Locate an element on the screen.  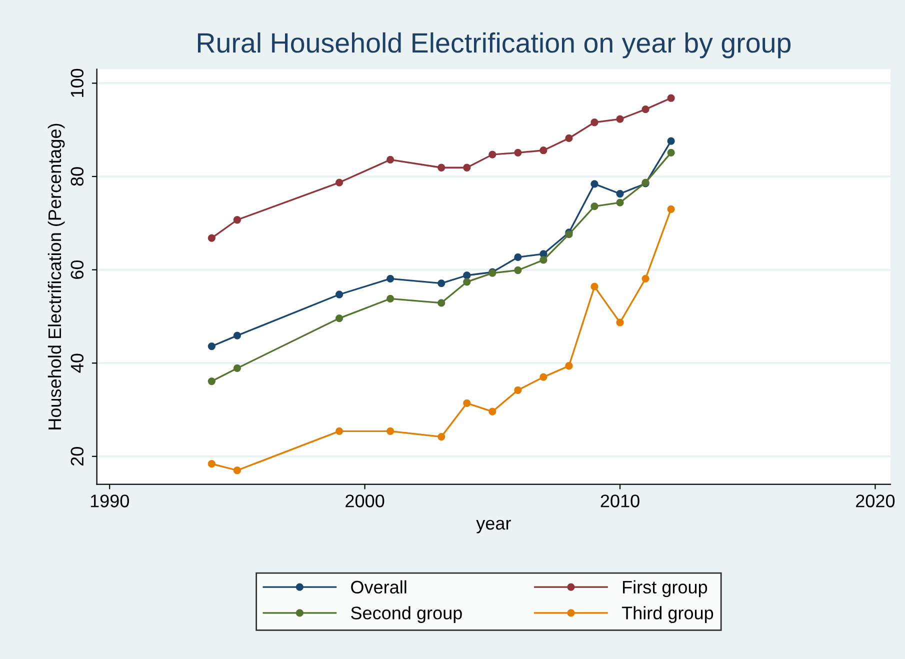
y-tick-label: 60 is located at coordinates (77, 269).